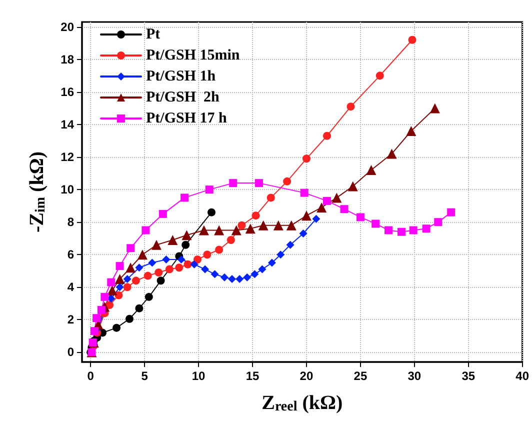  What do you see at coordinates (67, 189) in the screenshot?
I see `y-tick-label: 10` at bounding box center [67, 189].